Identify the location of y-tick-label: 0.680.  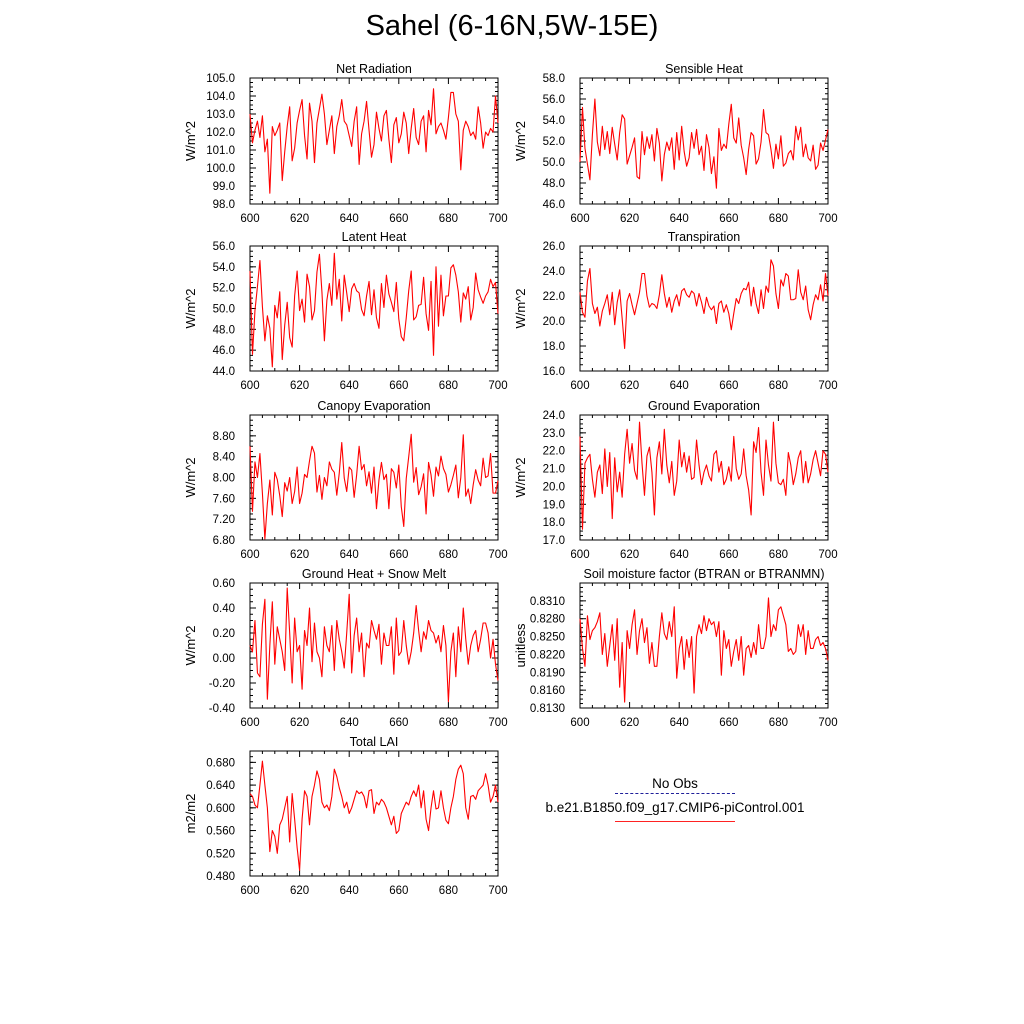
(220, 763).